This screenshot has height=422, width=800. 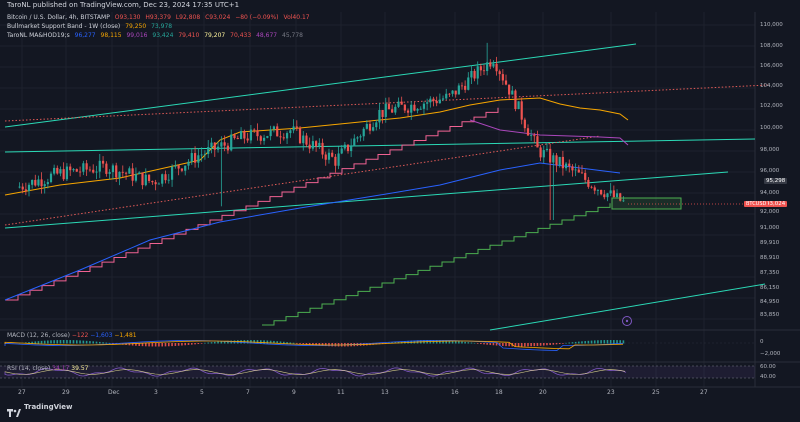 I want to click on price-axis-label: 92,000, so click(x=770, y=212).